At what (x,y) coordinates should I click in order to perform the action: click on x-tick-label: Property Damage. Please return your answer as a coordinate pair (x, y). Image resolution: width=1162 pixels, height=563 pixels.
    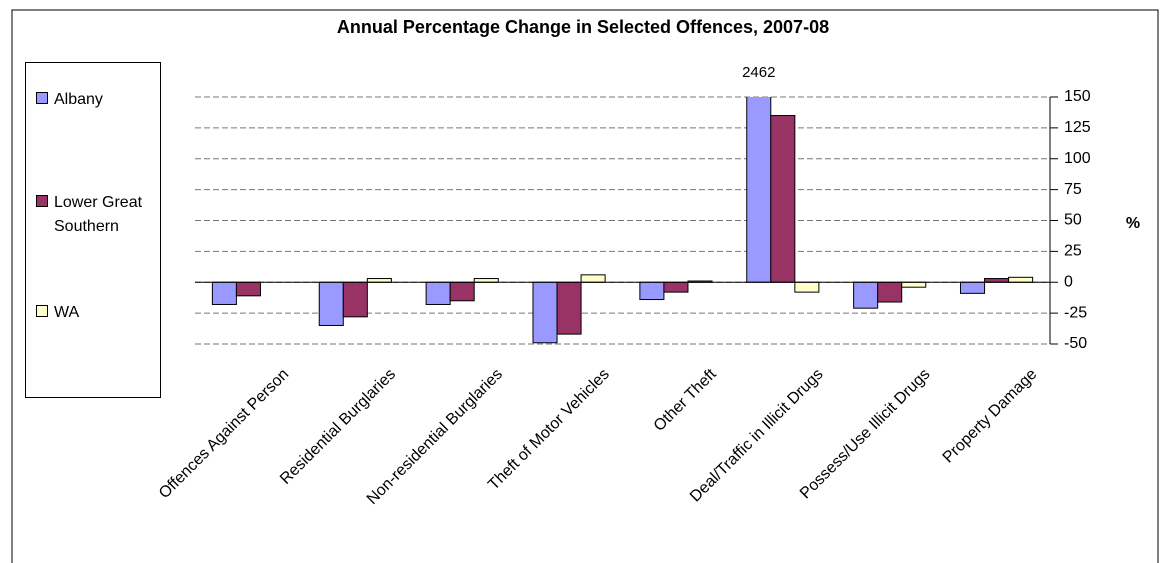
    Looking at the image, I should click on (990, 416).